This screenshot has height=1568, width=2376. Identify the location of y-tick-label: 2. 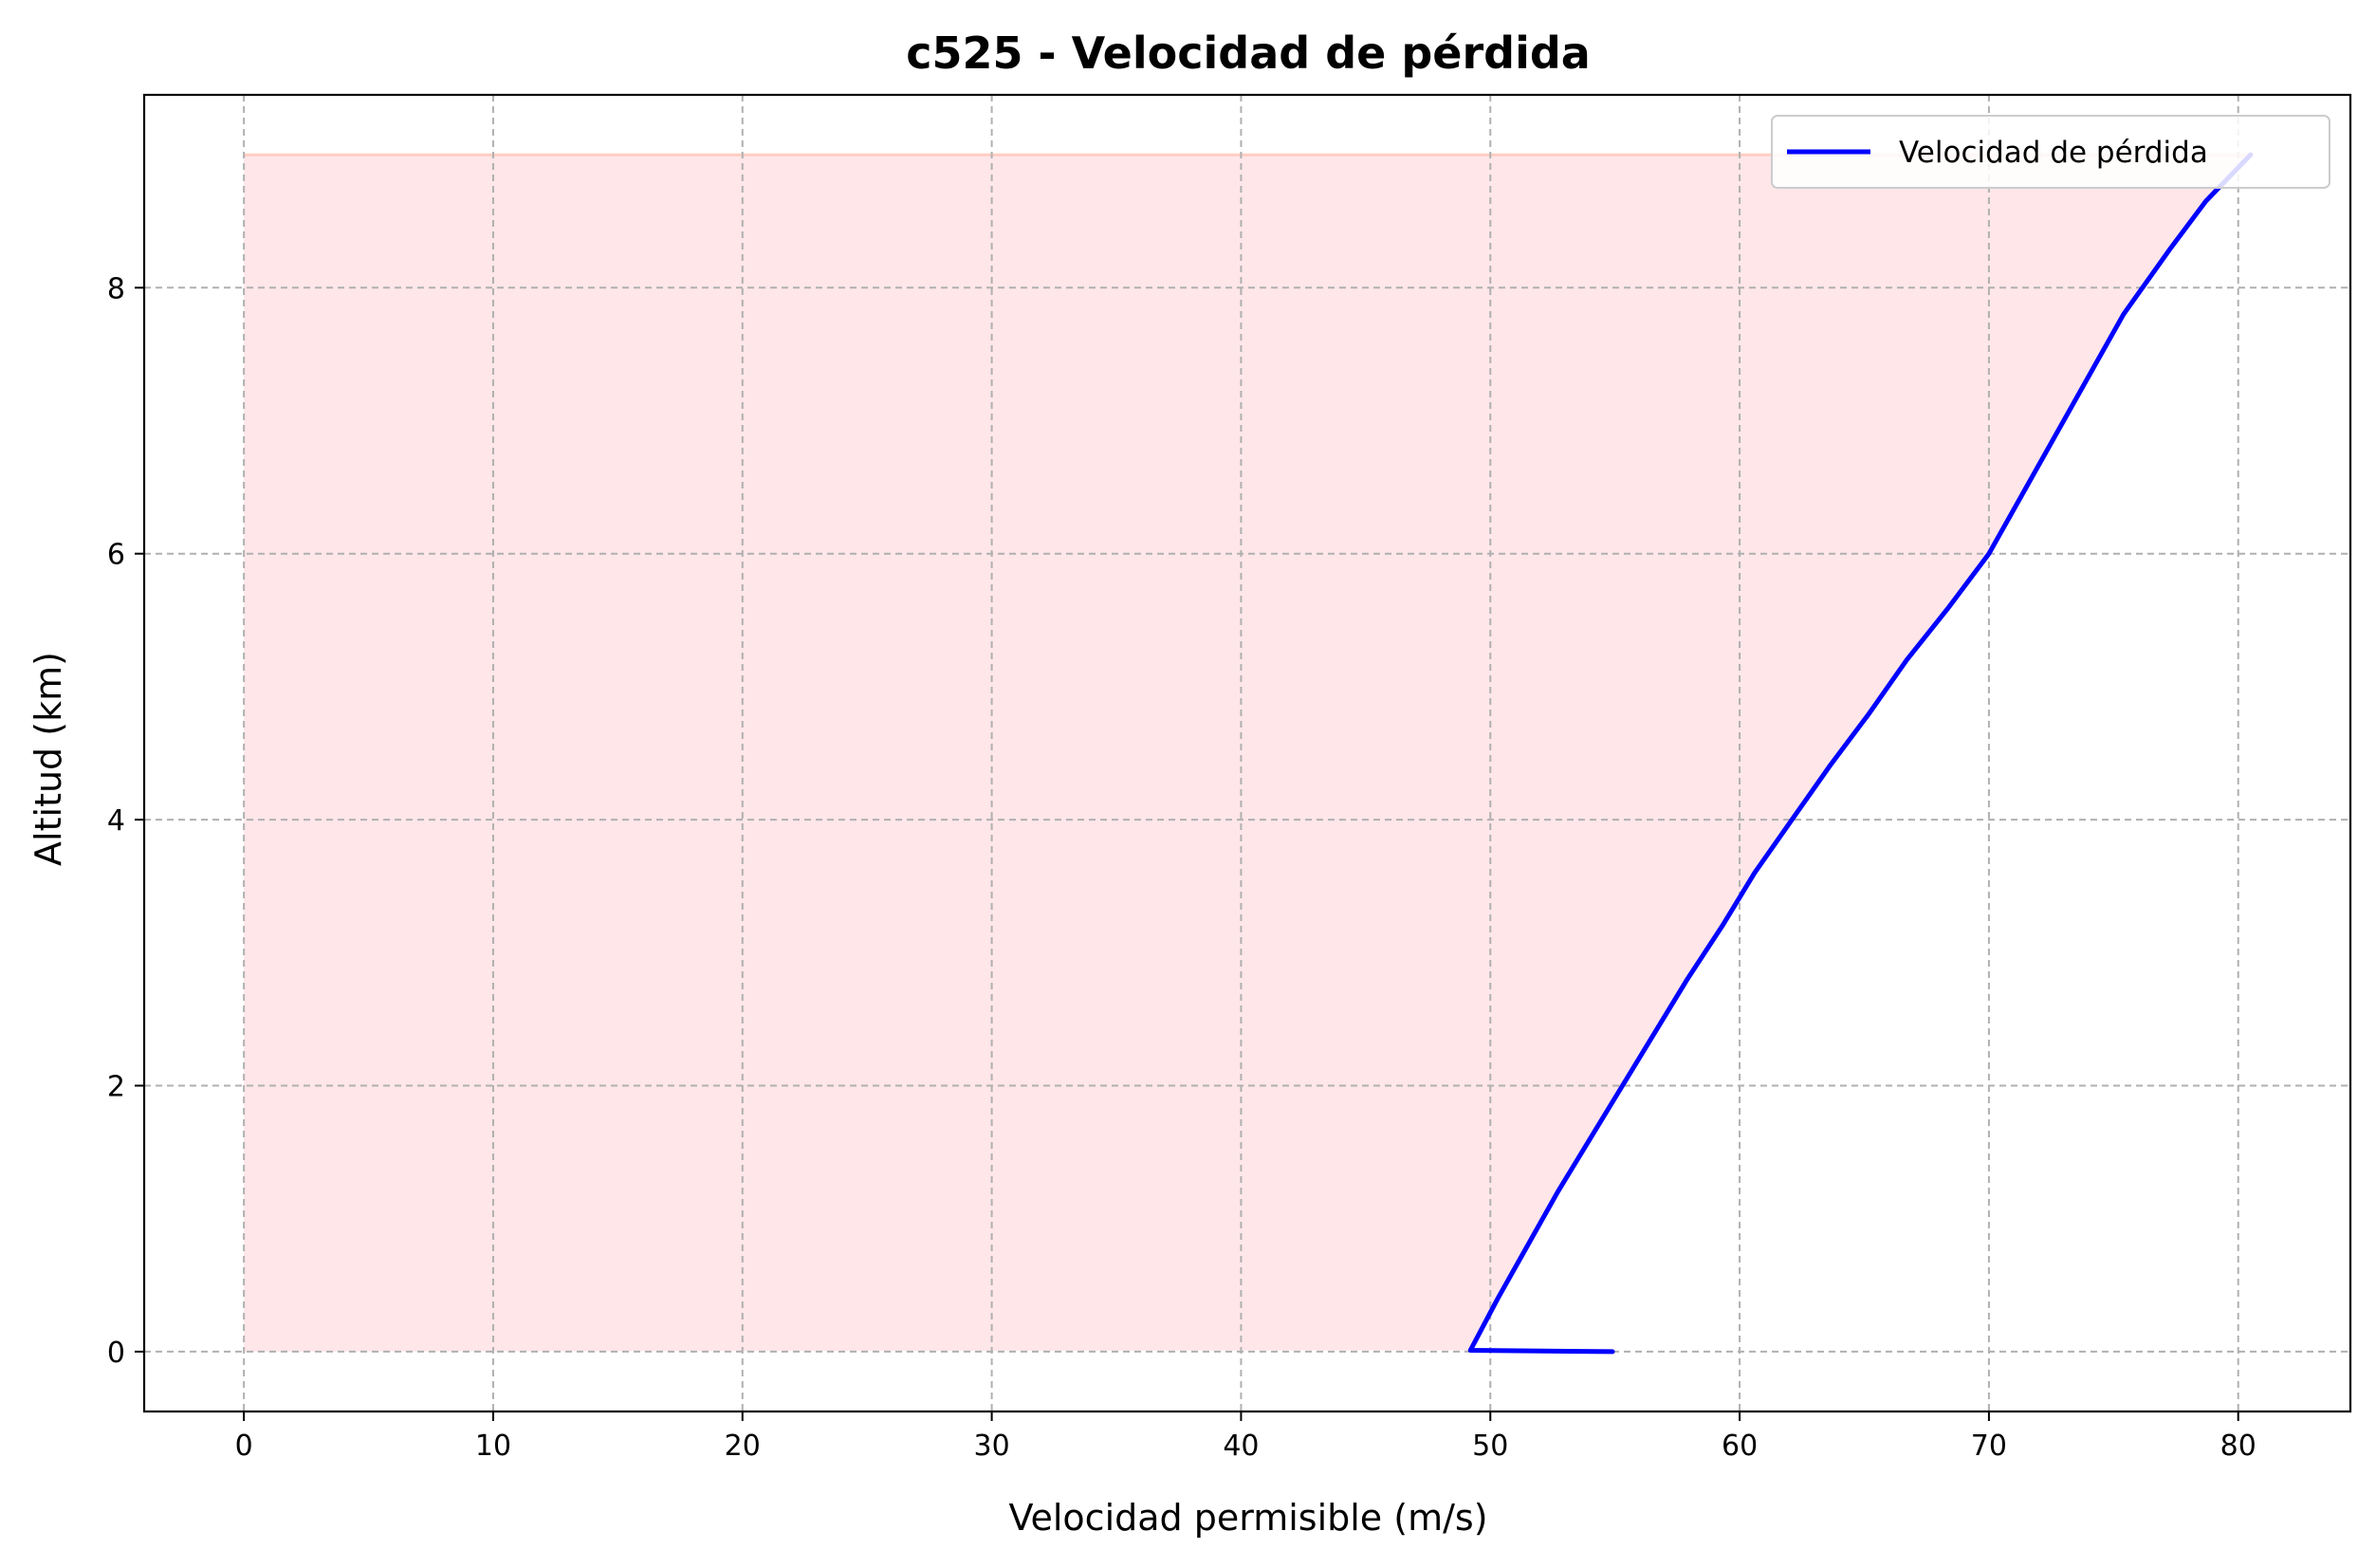
(116, 1088).